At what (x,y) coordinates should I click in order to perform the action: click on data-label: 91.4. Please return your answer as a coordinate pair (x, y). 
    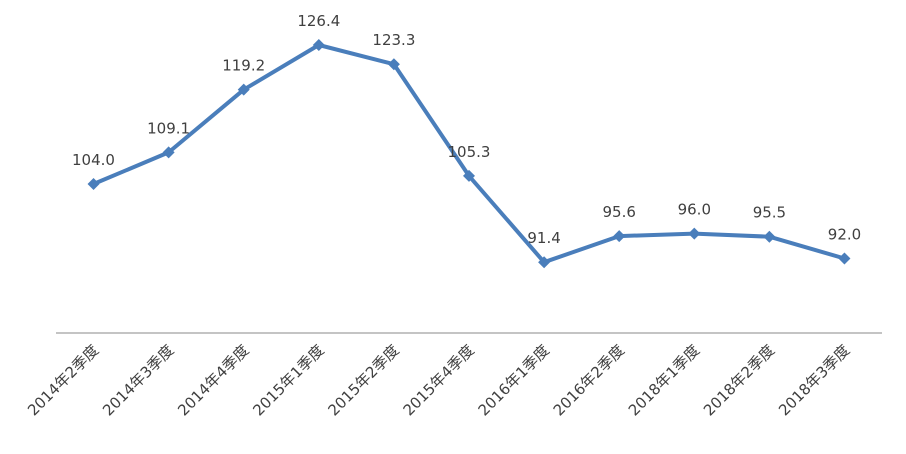
    Looking at the image, I should click on (543, 238).